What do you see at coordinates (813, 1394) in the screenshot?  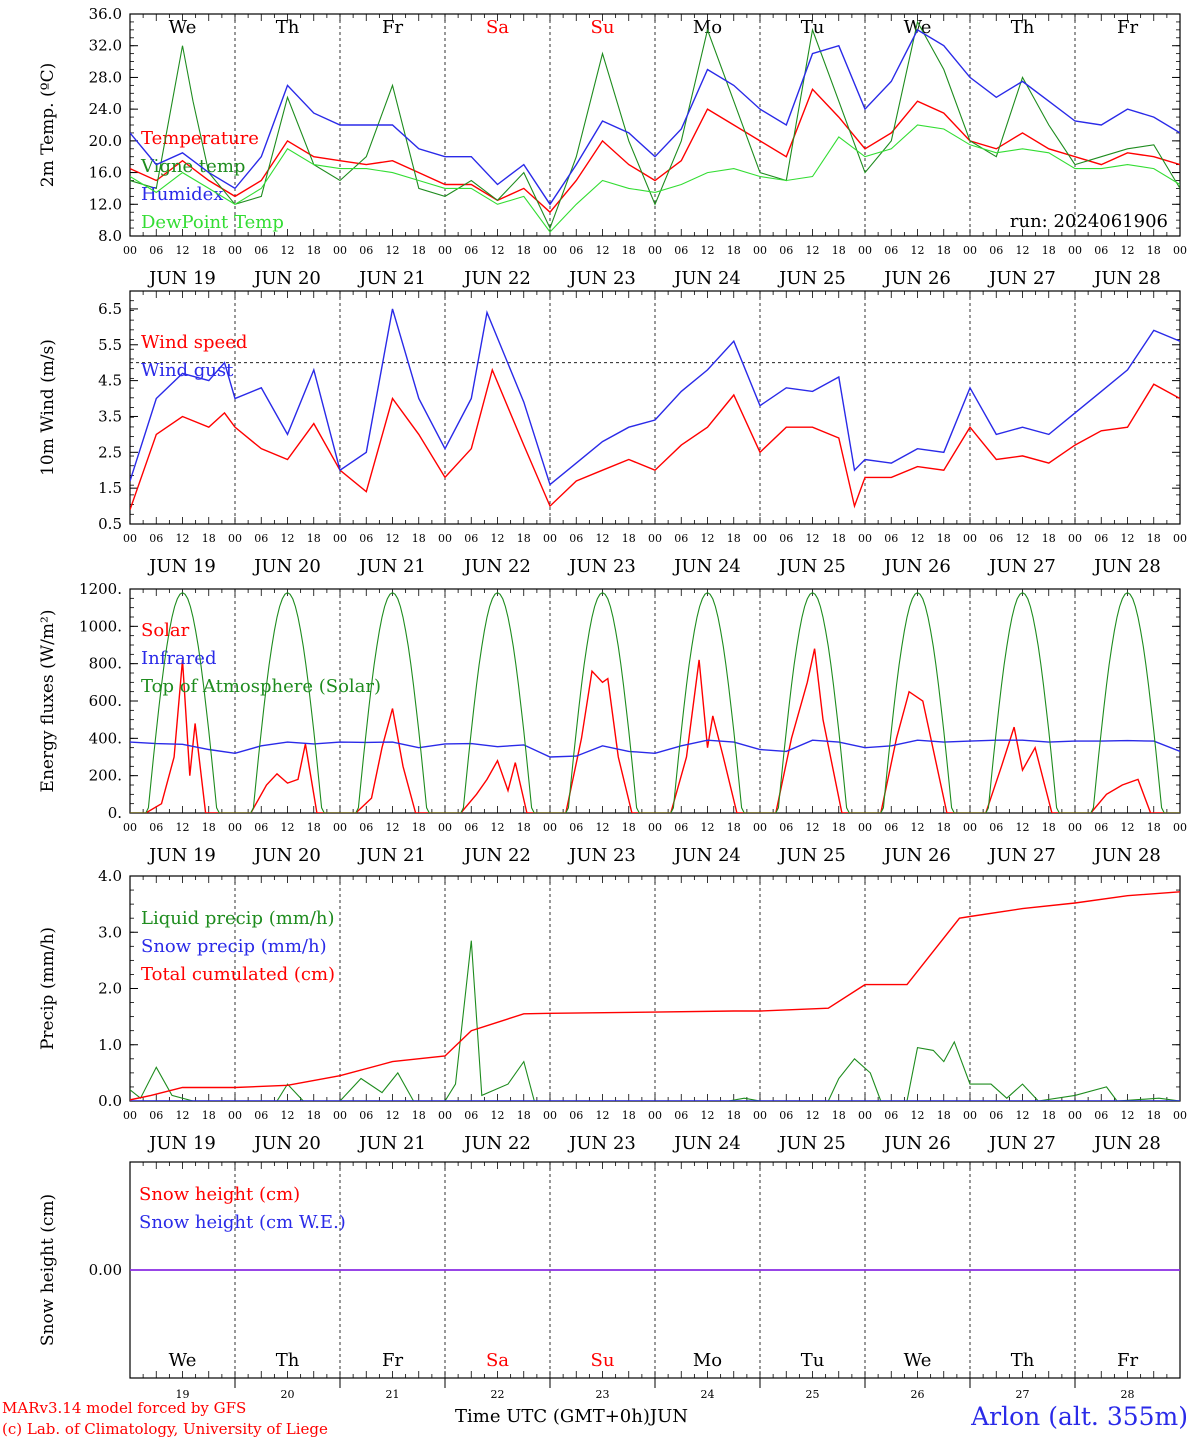 I see `day-number-label: 25` at bounding box center [813, 1394].